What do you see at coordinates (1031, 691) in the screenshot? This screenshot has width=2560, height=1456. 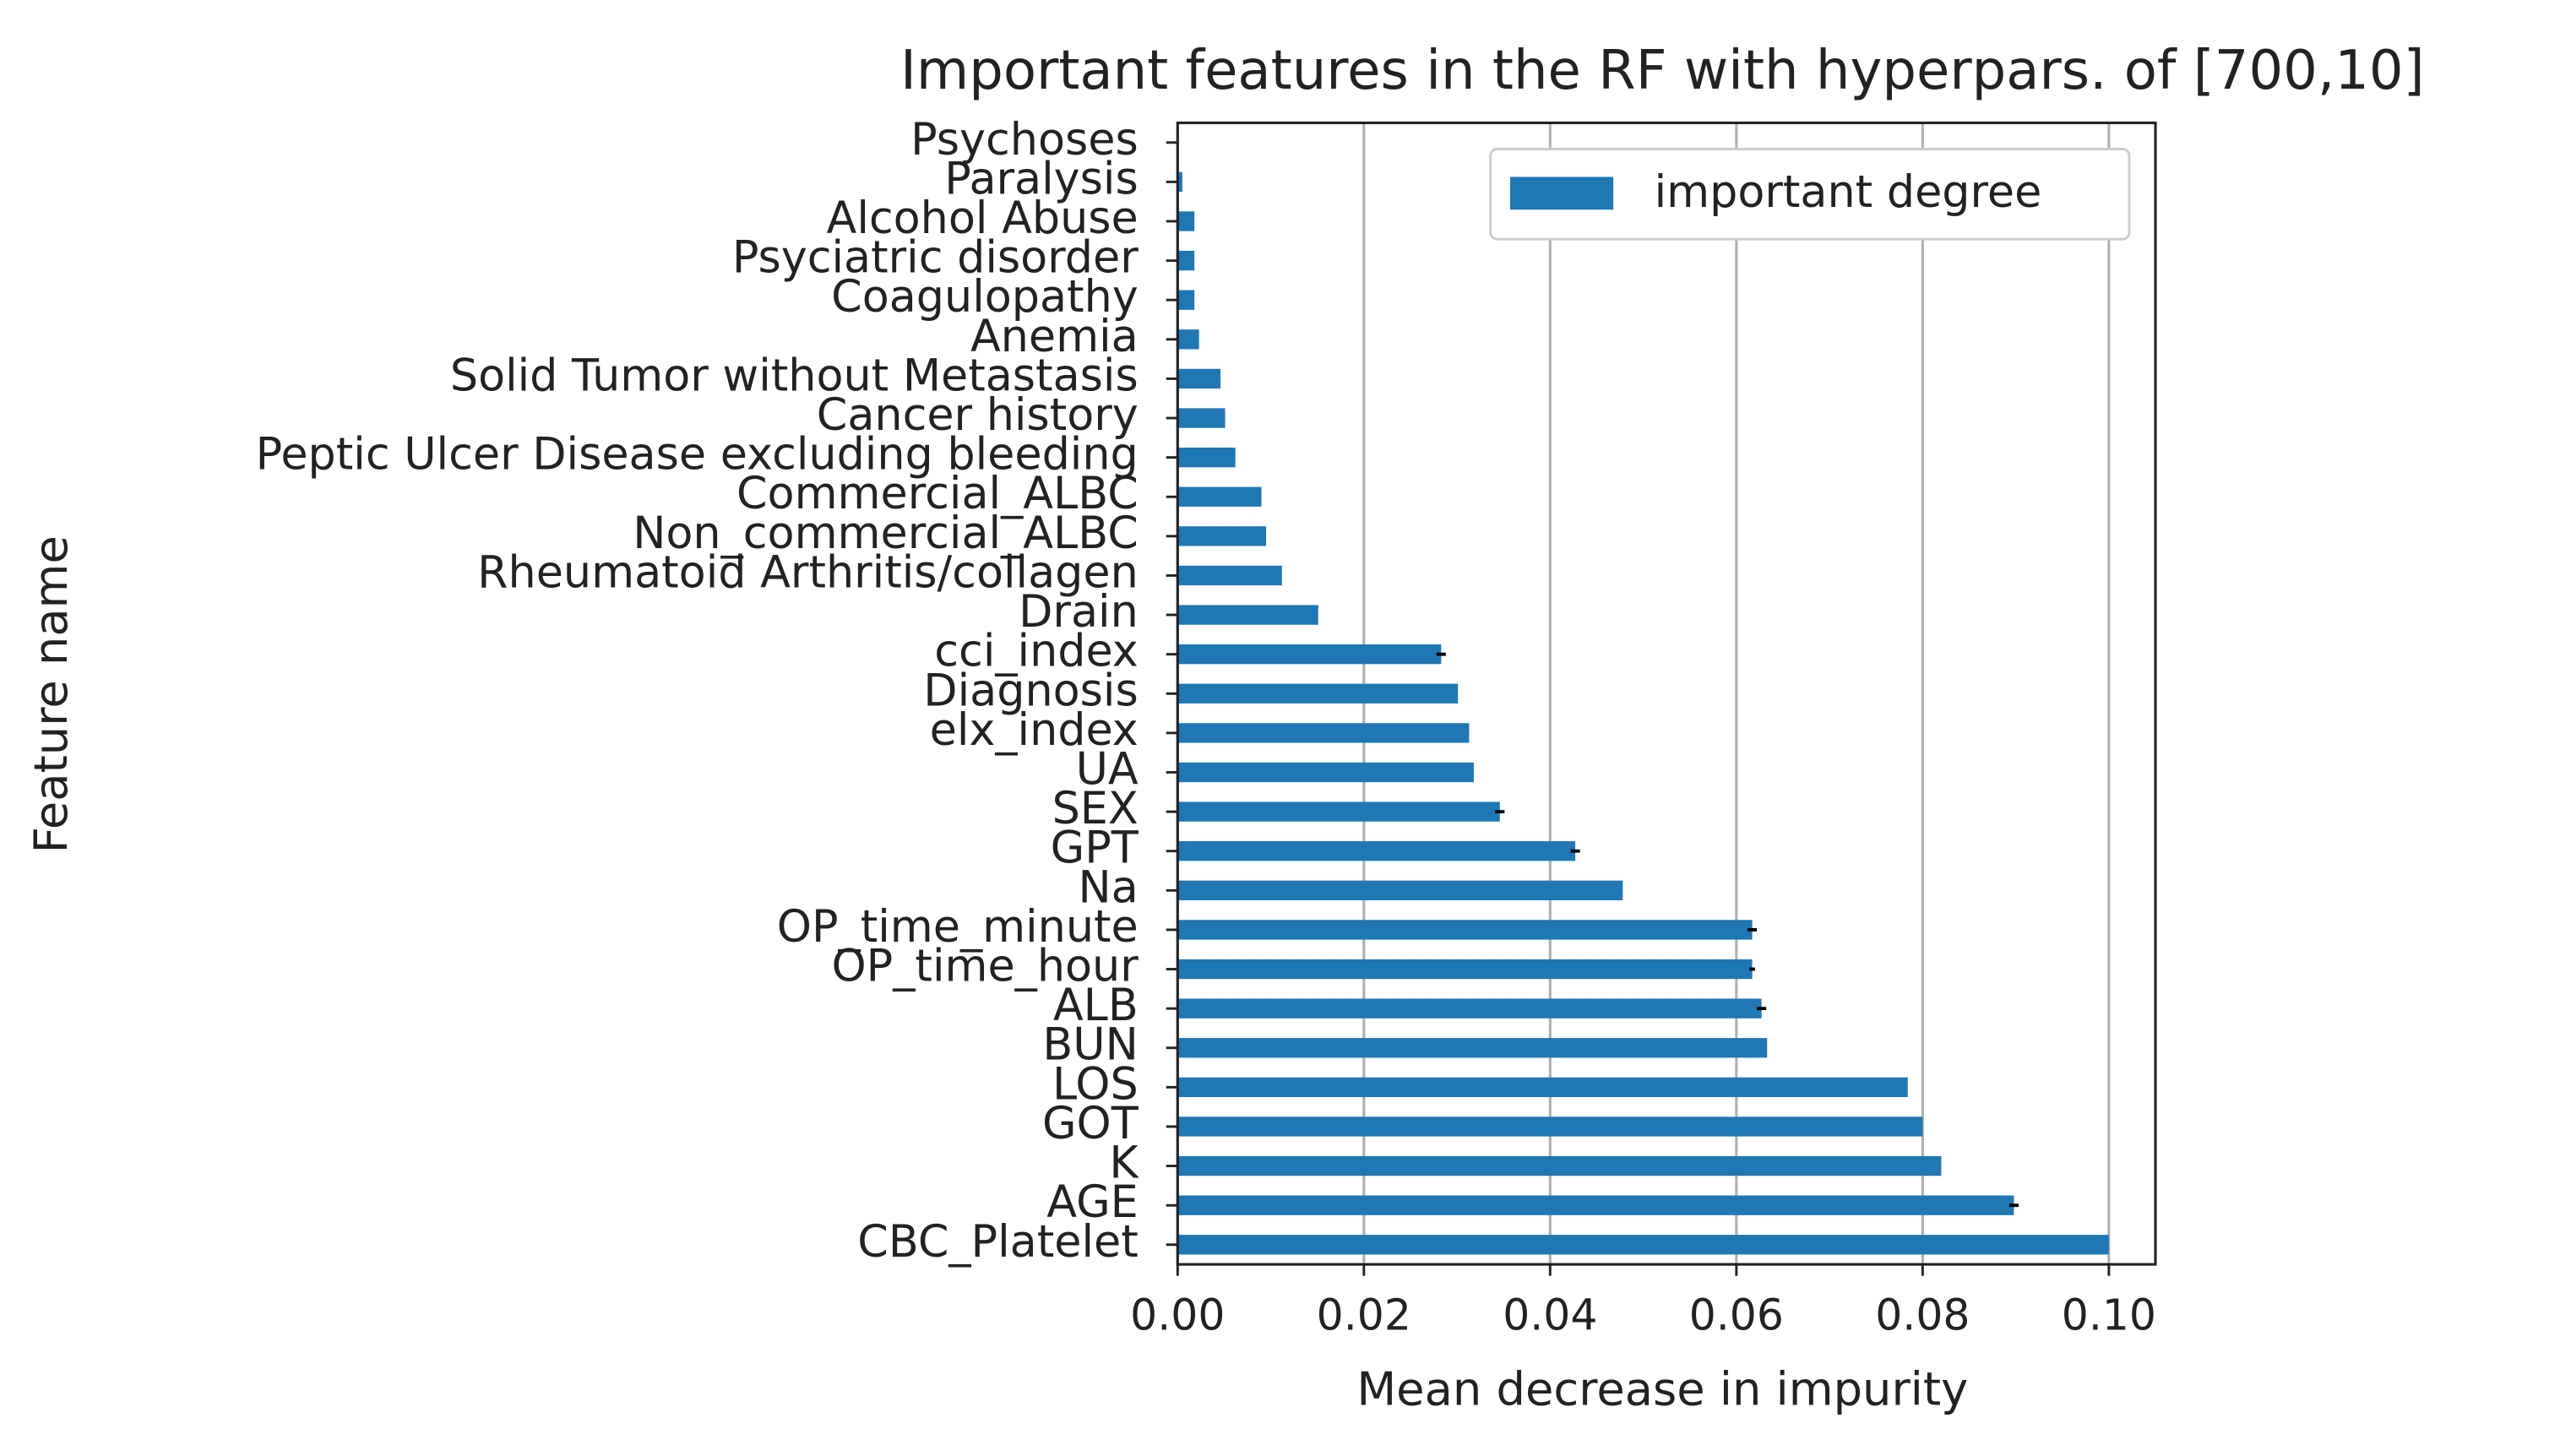 I see `y-tick-label: Diagnosis` at bounding box center [1031, 691].